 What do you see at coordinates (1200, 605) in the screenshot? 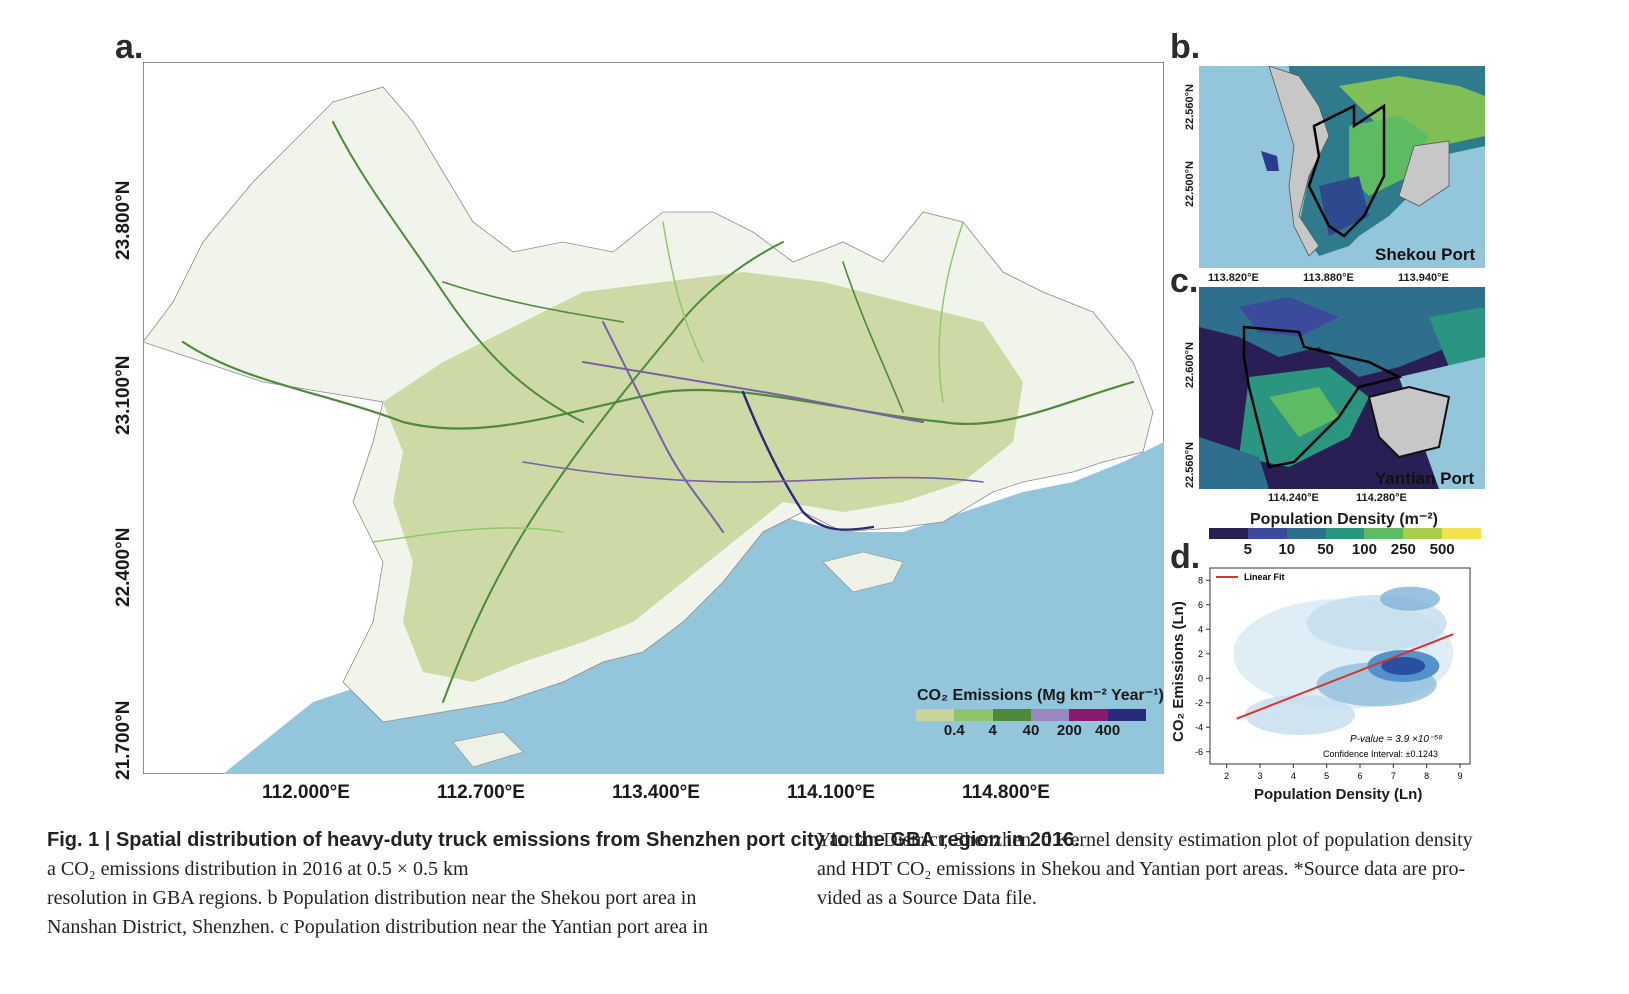
I see `kde-y-tick-label: 6` at bounding box center [1200, 605].